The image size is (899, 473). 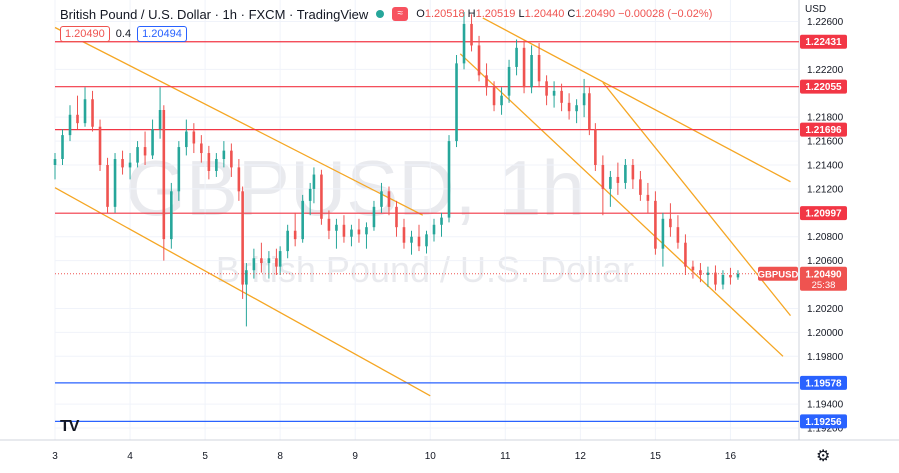 What do you see at coordinates (69, 426) in the screenshot?
I see `tradingview-logo: TV` at bounding box center [69, 426].